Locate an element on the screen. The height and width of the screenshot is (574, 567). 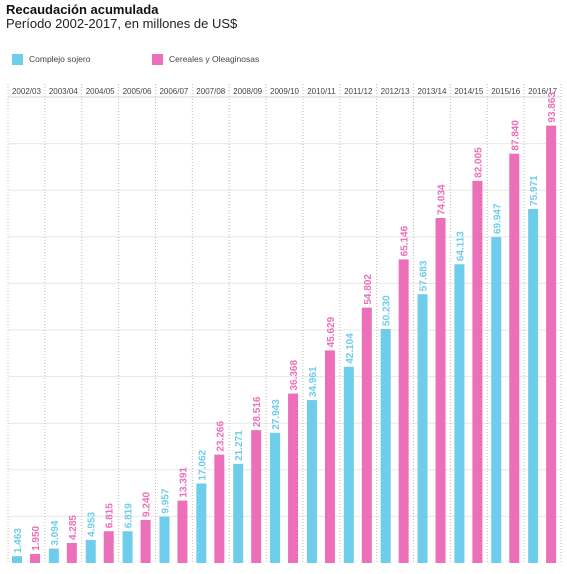
legend-swatch-cereales-oleaginosas is located at coordinates (157, 59).